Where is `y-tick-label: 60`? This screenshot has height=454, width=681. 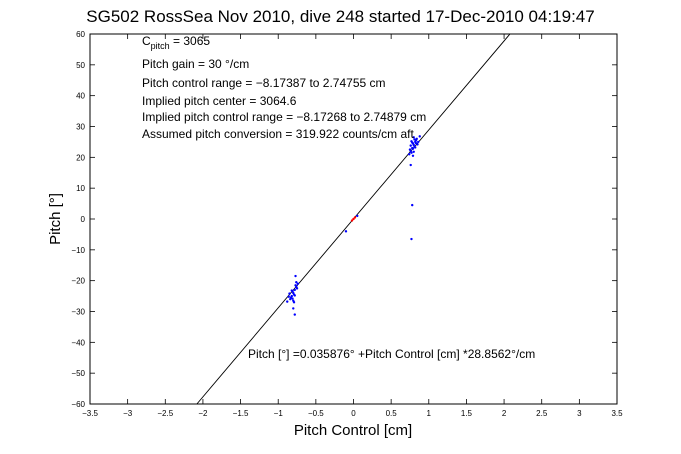
y-tick-label: 60 is located at coordinates (80, 34).